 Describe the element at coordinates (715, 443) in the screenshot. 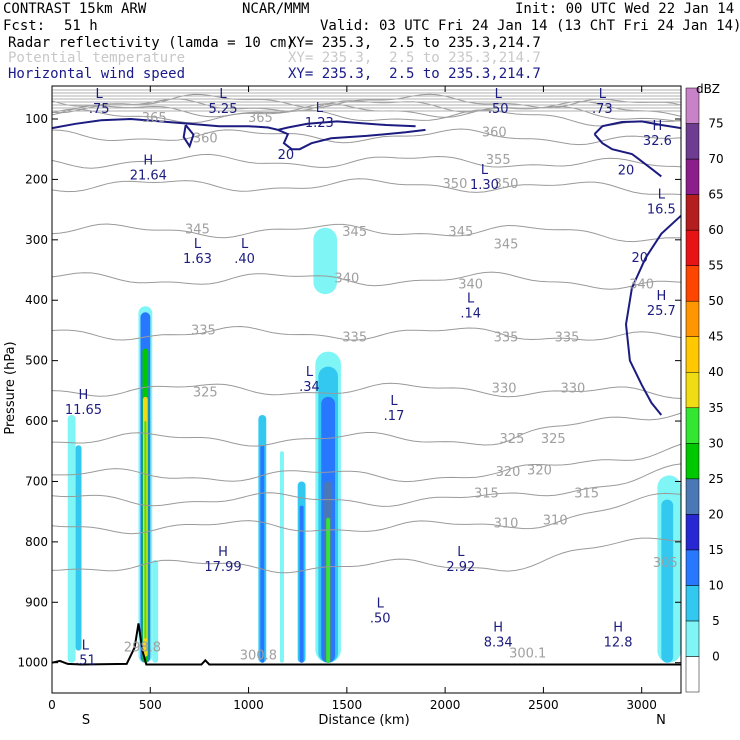

I see `colorbar-label: 30` at that location.